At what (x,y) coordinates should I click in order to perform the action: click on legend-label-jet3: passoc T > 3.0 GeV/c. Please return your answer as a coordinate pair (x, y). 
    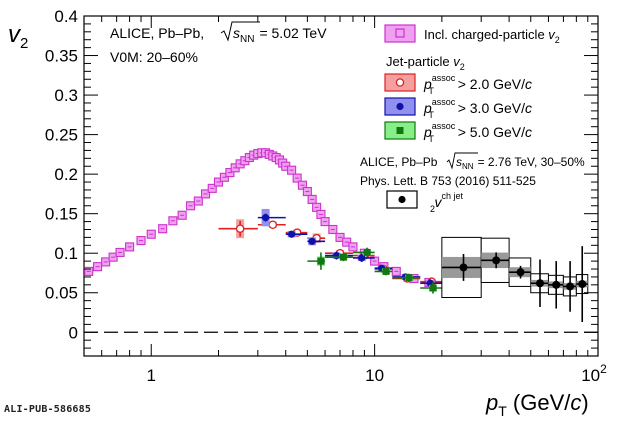
    Looking at the image, I should click on (477, 108).